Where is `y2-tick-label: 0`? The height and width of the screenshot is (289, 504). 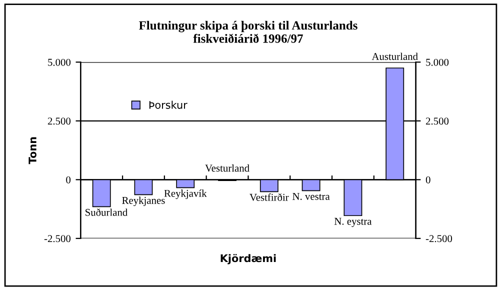
y2-tick-label: 0 is located at coordinates (428, 180).